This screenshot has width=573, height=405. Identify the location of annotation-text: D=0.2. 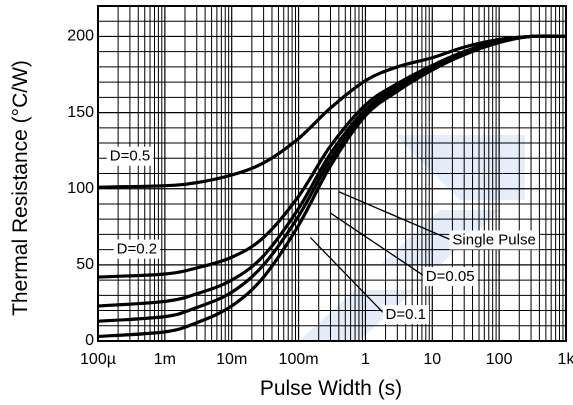
(137, 249).